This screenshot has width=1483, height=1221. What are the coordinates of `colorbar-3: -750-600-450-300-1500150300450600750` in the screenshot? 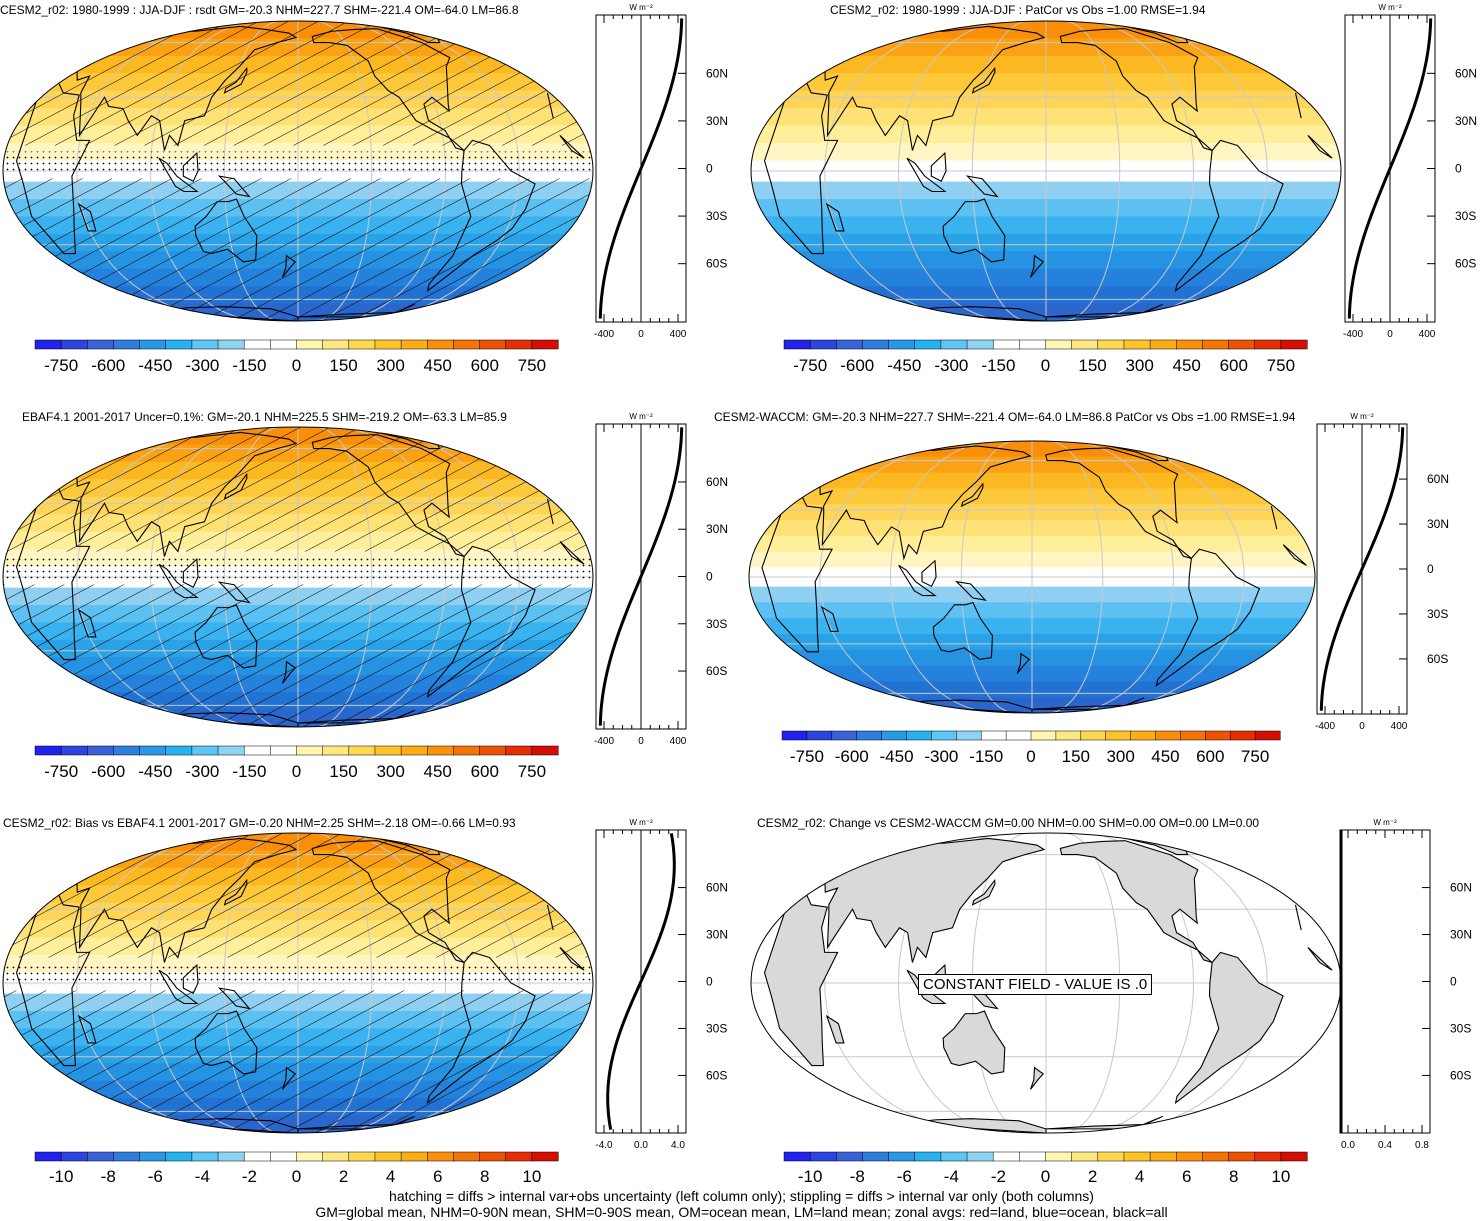 It's located at (296, 763).